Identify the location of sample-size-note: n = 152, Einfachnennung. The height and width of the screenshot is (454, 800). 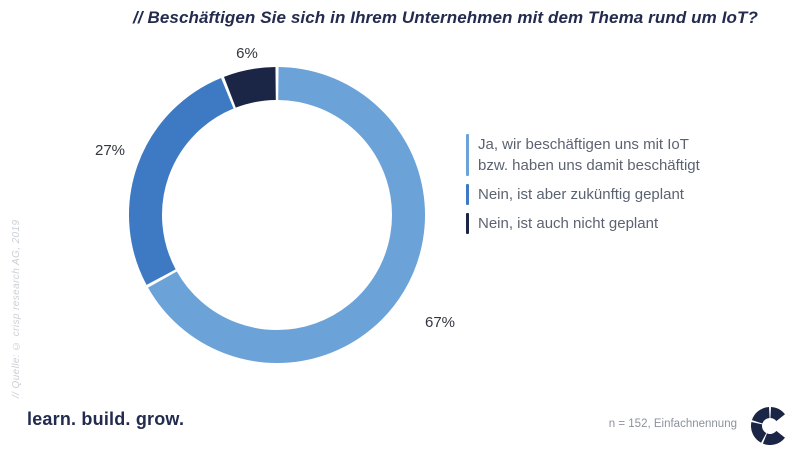
(672, 424).